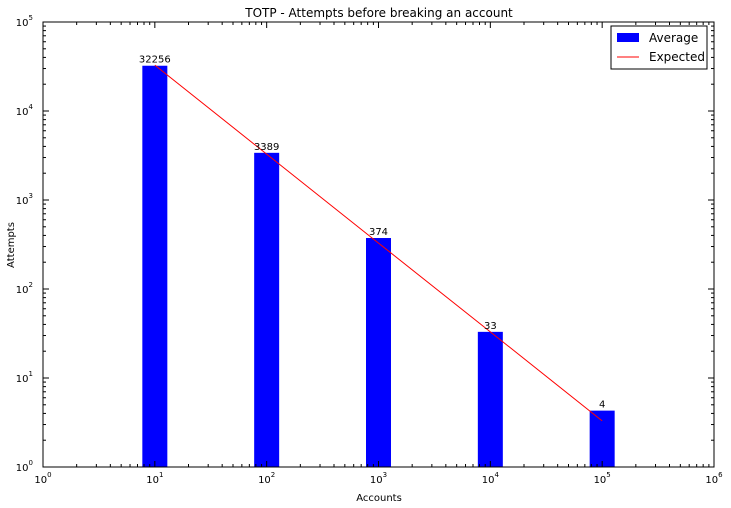 The image size is (731, 508). I want to click on x-tick-label-3: 10³, so click(378, 478).